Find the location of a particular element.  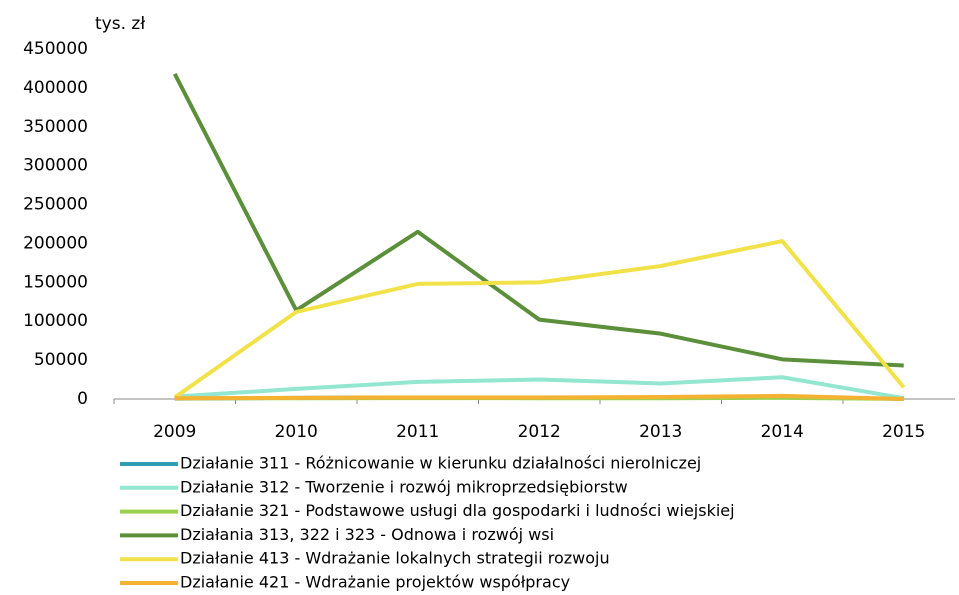

y-tick-label: 450000 is located at coordinates (55, 49).